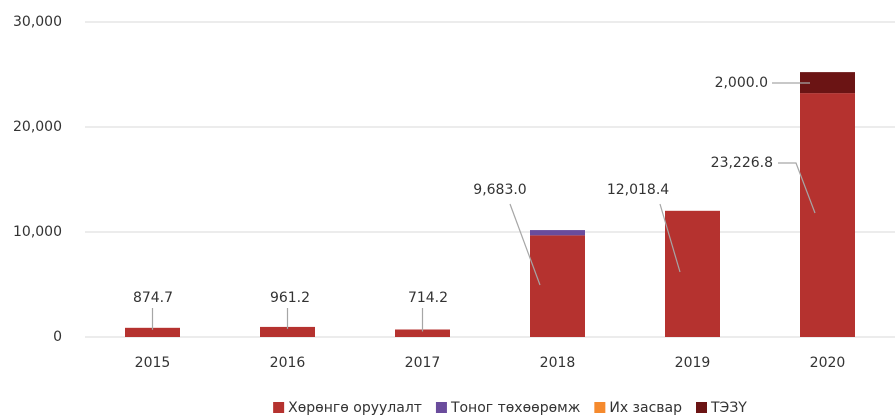 This screenshot has width=895, height=419. Describe the element at coordinates (153, 363) in the screenshot. I see `x-tick-label: 2015` at that location.